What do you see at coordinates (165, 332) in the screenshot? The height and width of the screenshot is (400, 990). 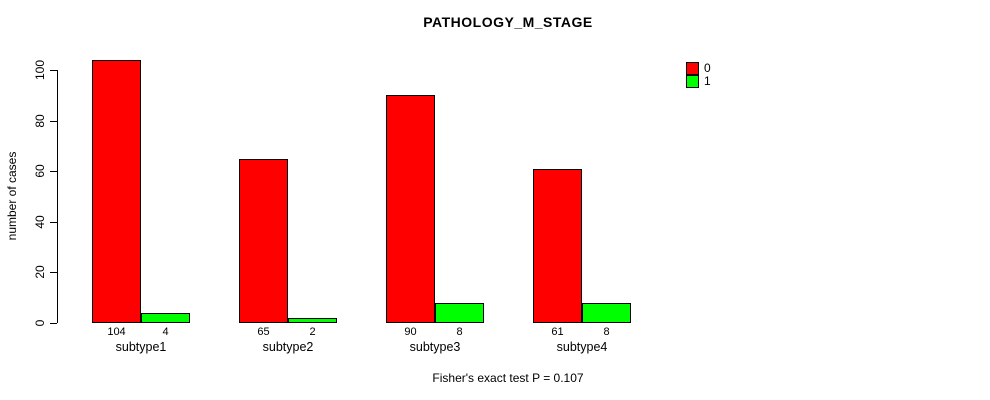 I see `bar-count-label: 4` at bounding box center [165, 332].